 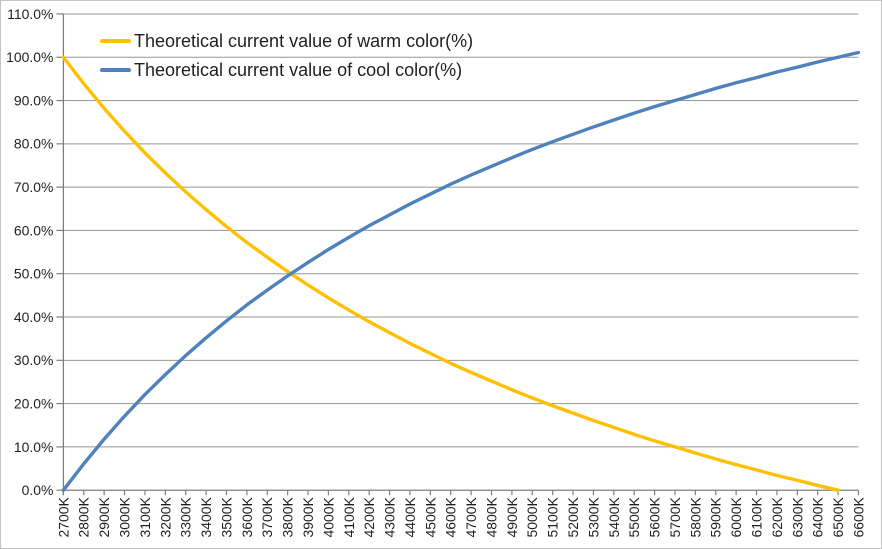 What do you see at coordinates (716, 516) in the screenshot?
I see `x-tick-label: 5900K` at bounding box center [716, 516].